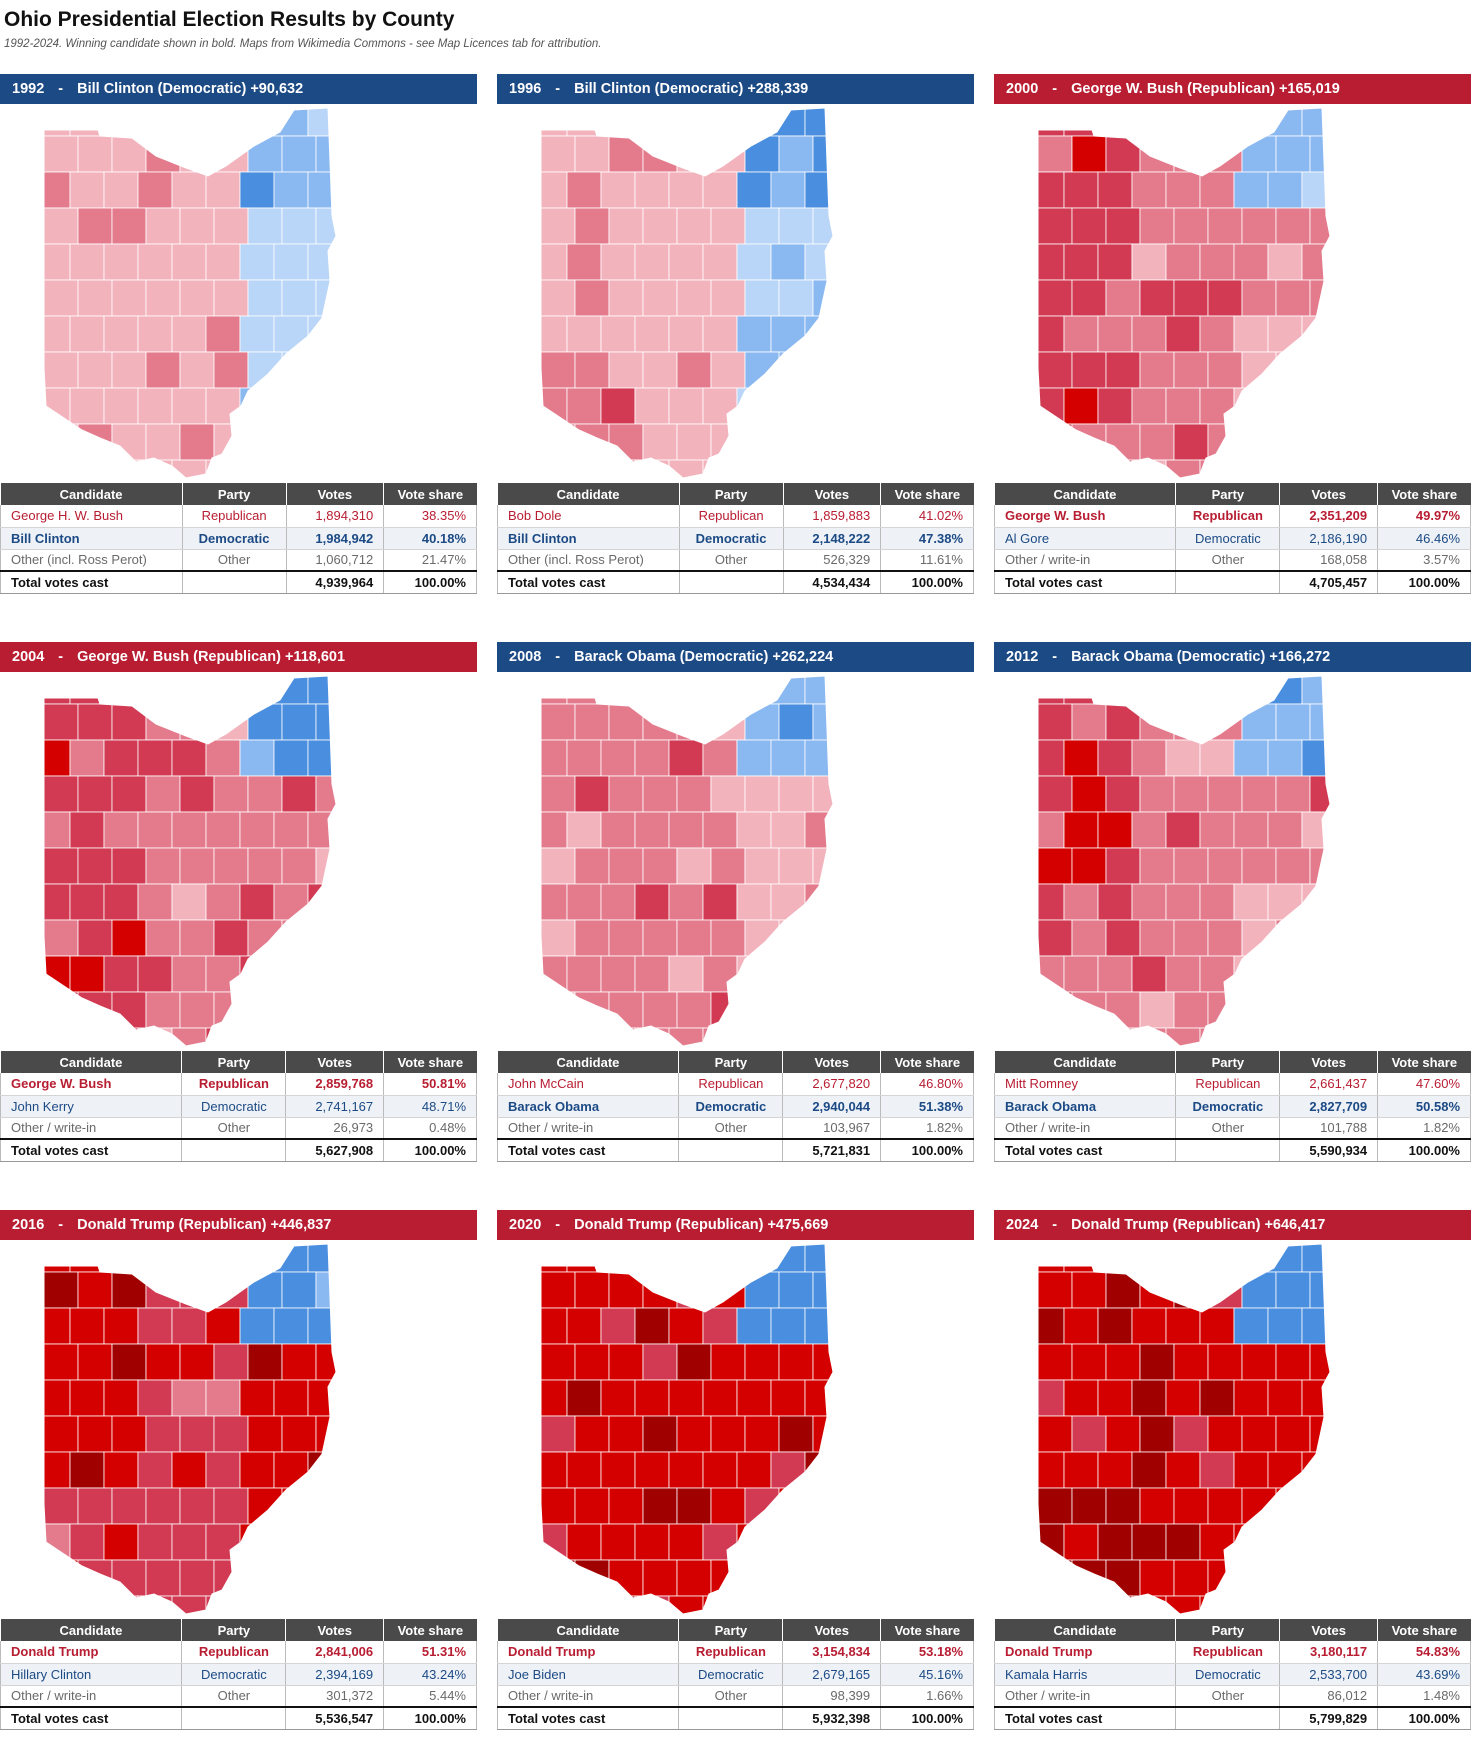 The image size is (1471, 1745). Describe the element at coordinates (927, 494) in the screenshot. I see `column-header-share: Vote share` at that location.